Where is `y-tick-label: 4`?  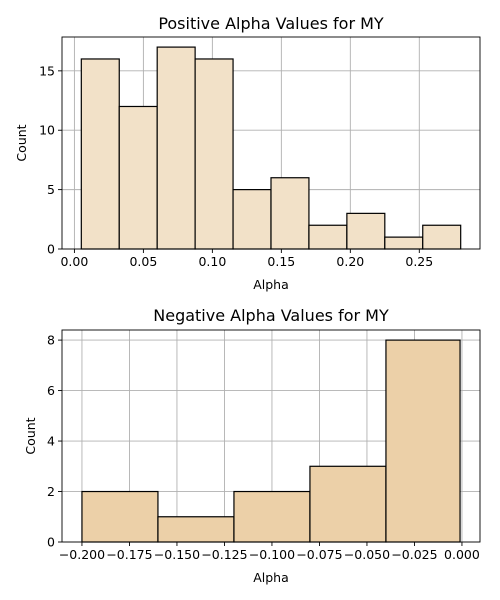
y-tick-label: 4 is located at coordinates (51, 441).